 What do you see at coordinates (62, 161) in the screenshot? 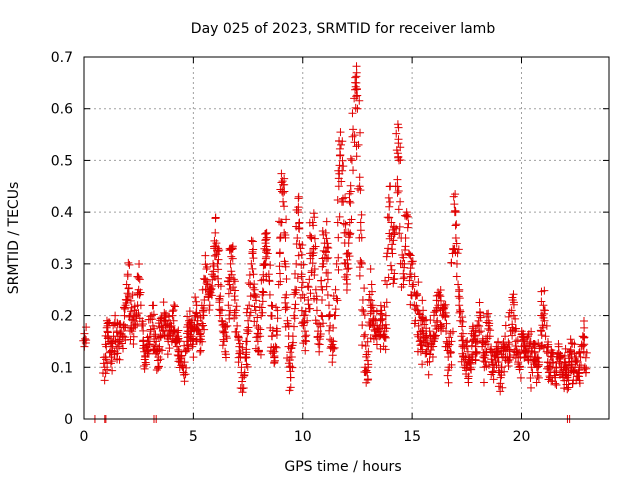
I see `y-tick-label: 0.5` at bounding box center [62, 161].